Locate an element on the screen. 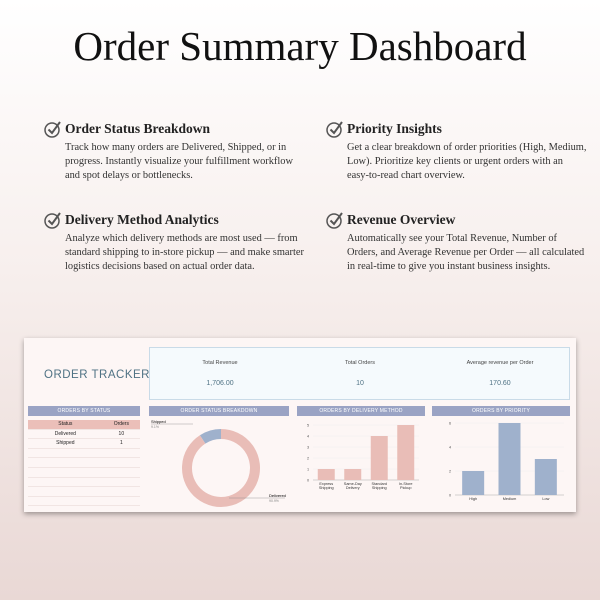 This screenshot has width=600, height=600. section-header: ORDER STATUS BREAKDOWN is located at coordinates (219, 411).